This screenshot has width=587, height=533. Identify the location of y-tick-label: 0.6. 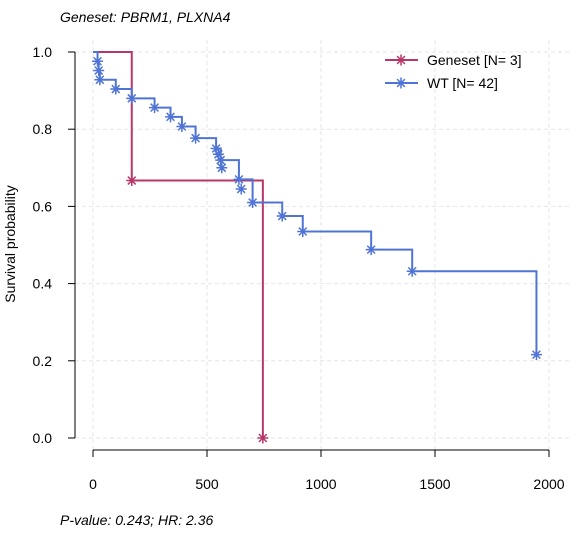
(43, 206).